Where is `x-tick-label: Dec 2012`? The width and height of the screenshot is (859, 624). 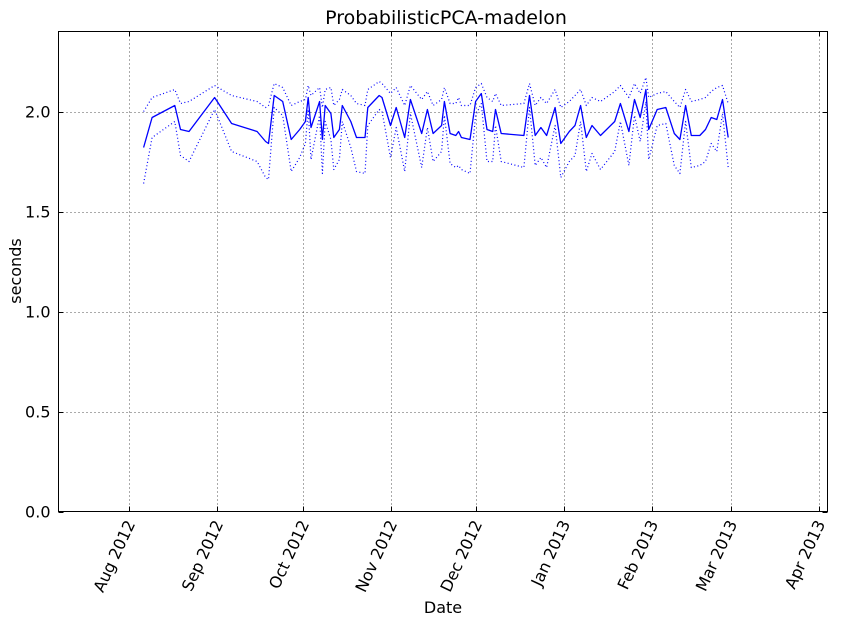 x-tick-label: Dec 2012 is located at coordinates (461, 556).